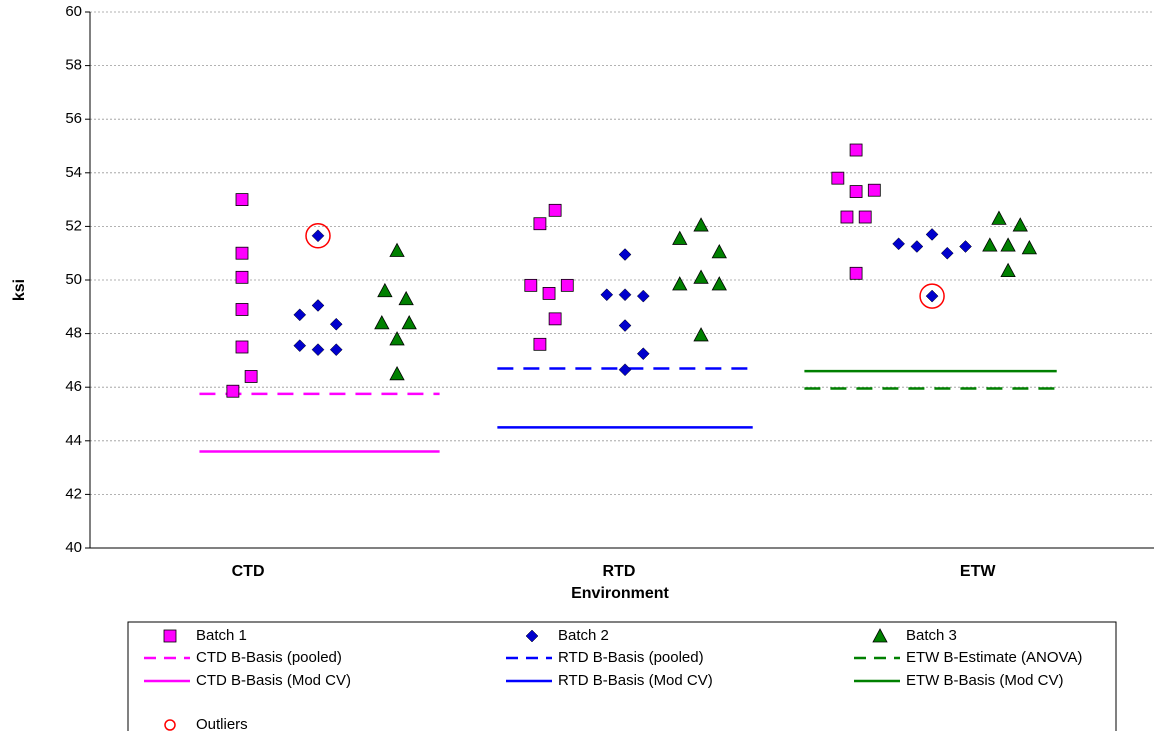  I want to click on x-tick-label: ETW, so click(978, 571).